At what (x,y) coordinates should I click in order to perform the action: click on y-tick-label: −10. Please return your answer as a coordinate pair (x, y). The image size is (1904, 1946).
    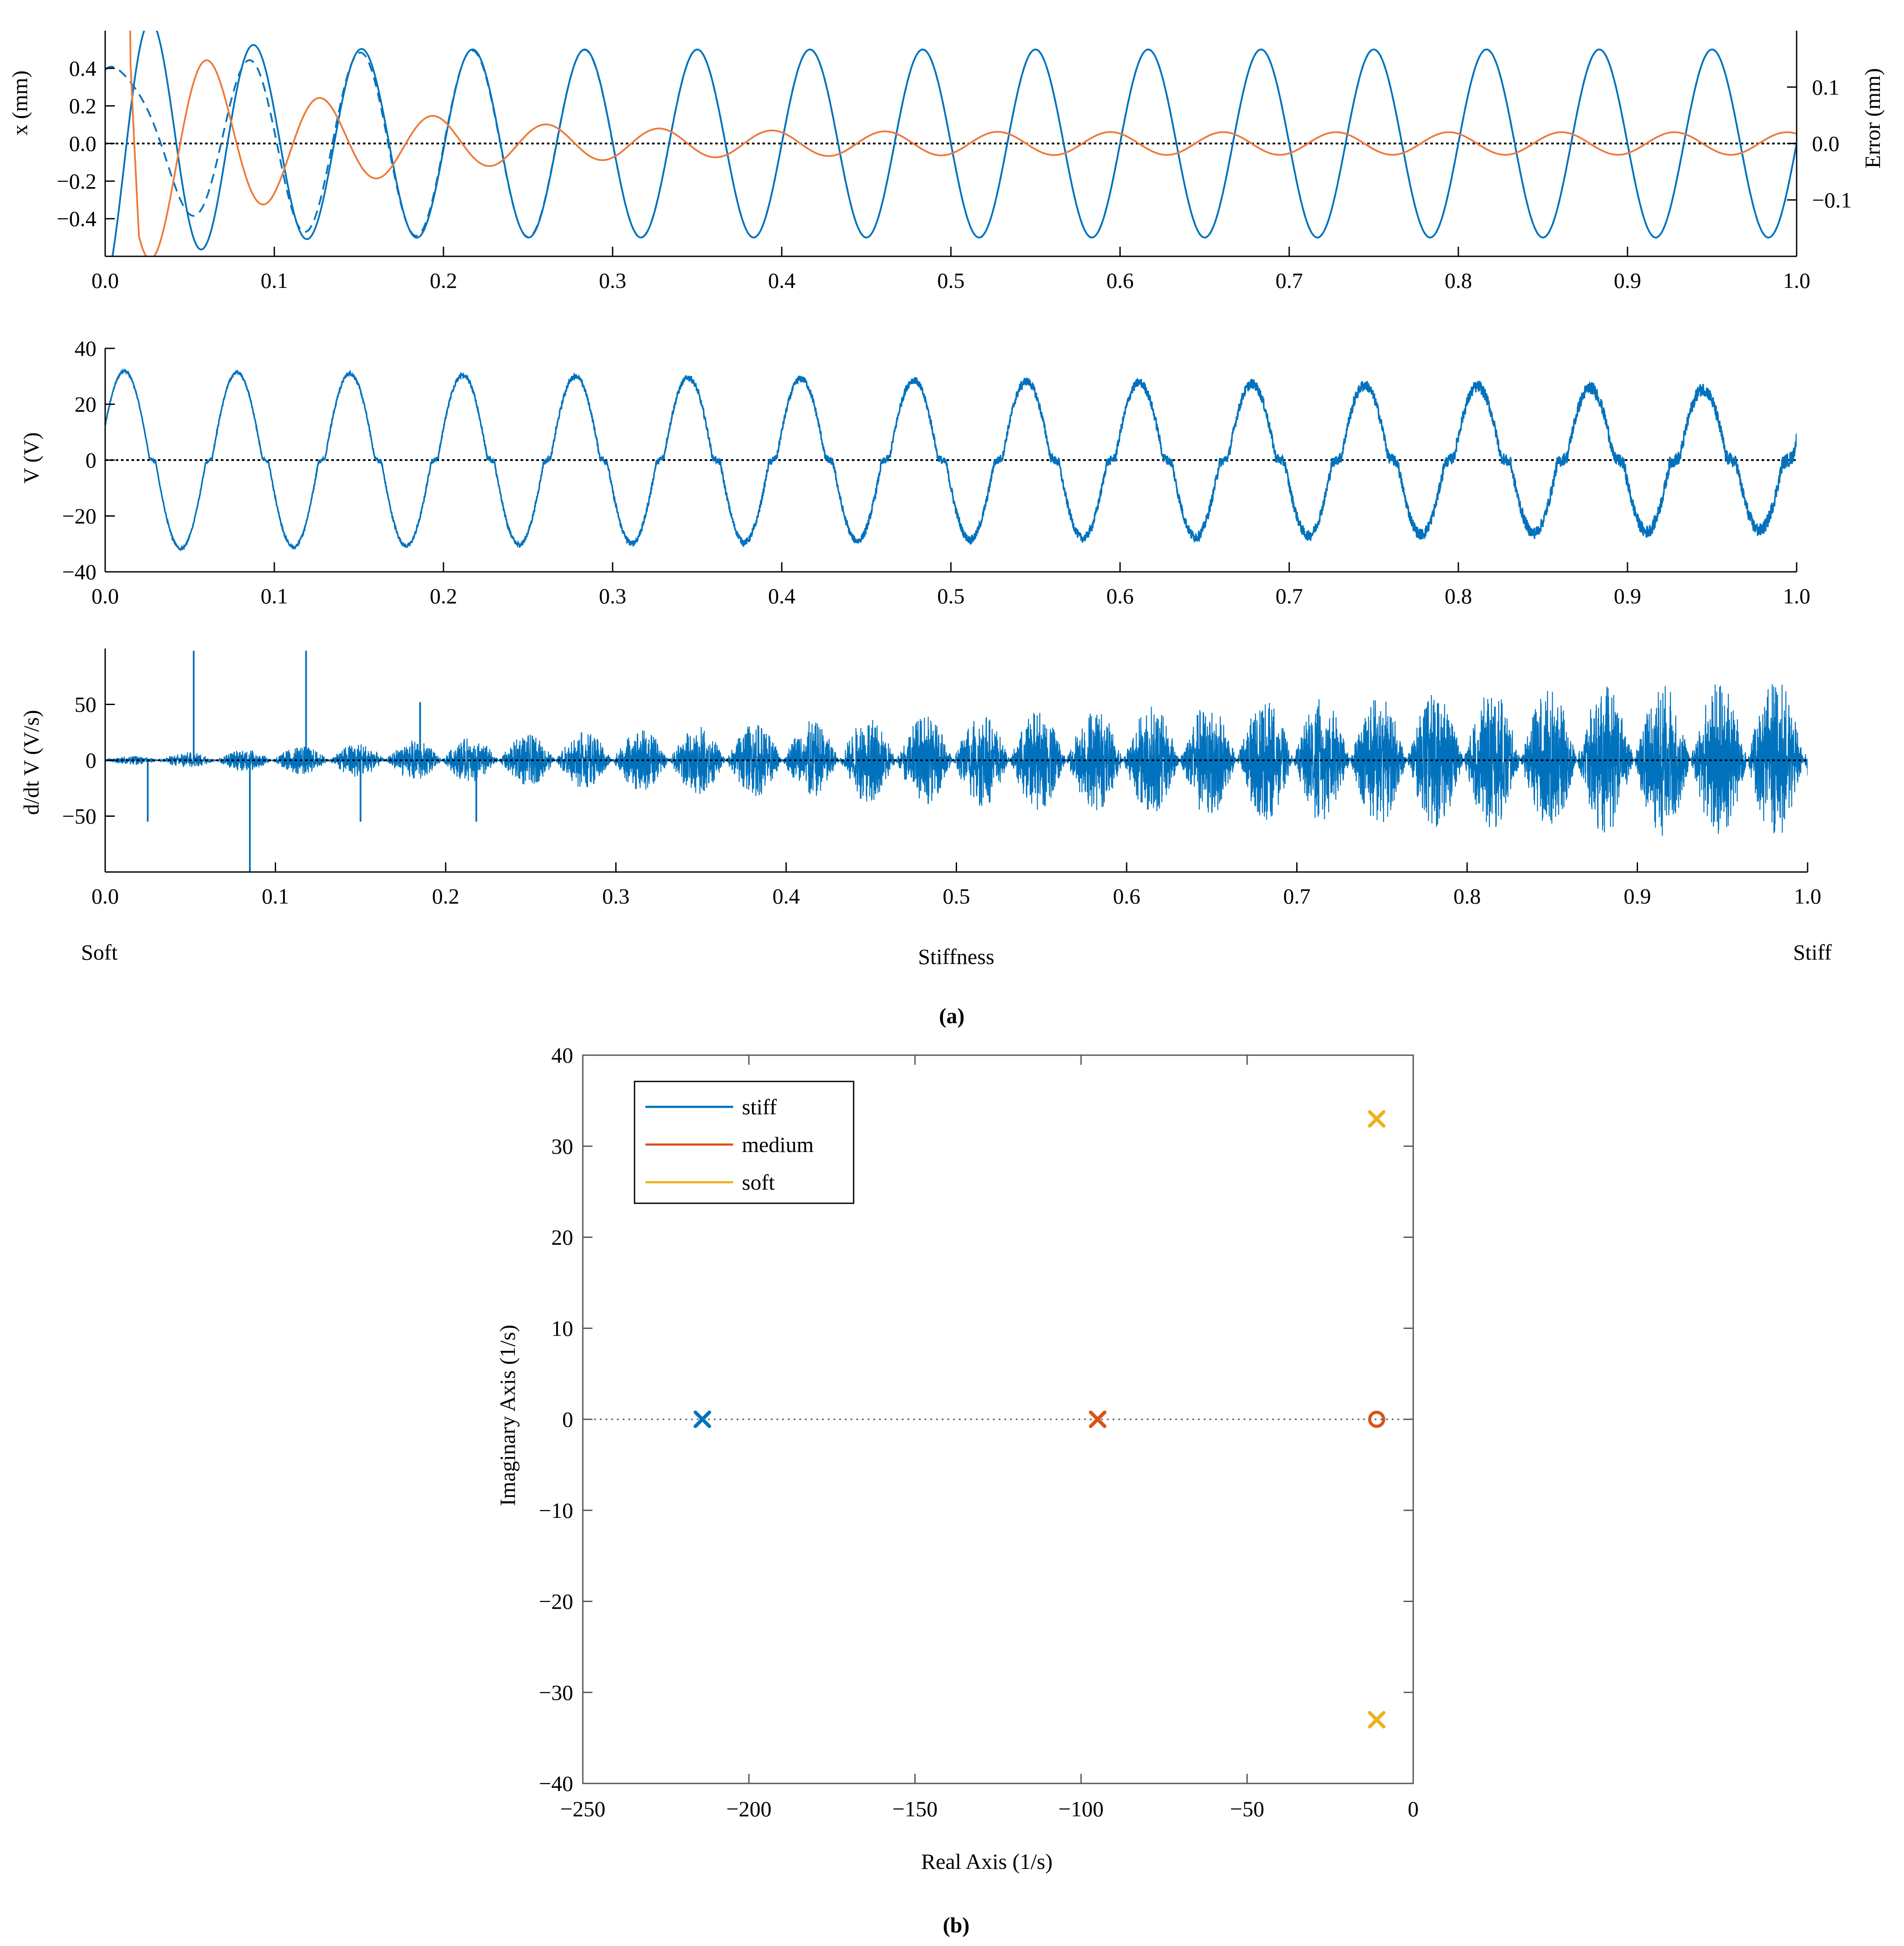
    Looking at the image, I should click on (556, 1510).